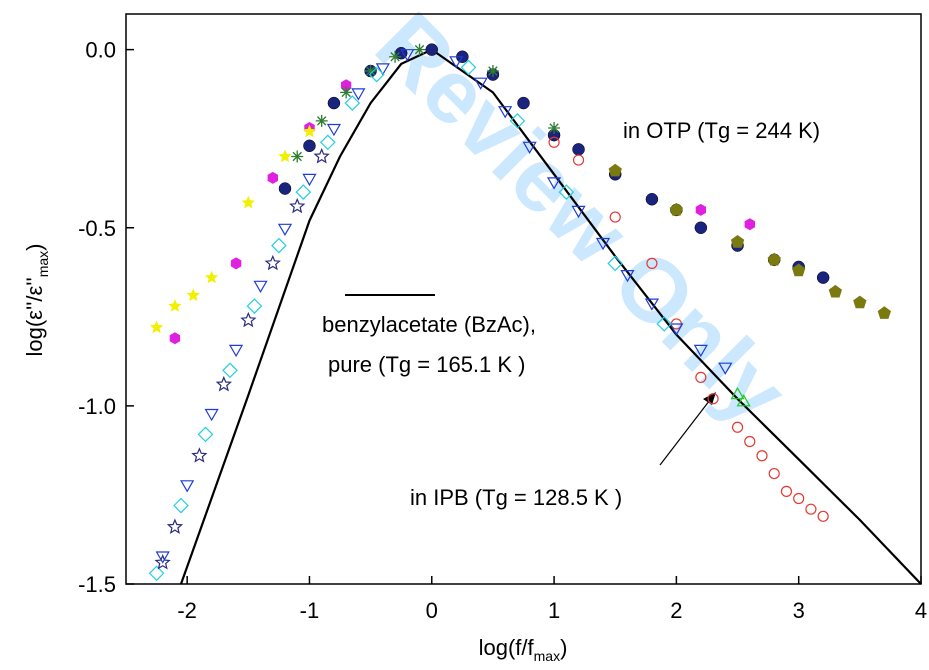  What do you see at coordinates (799, 610) in the screenshot?
I see `x-tick-label: 3` at bounding box center [799, 610].